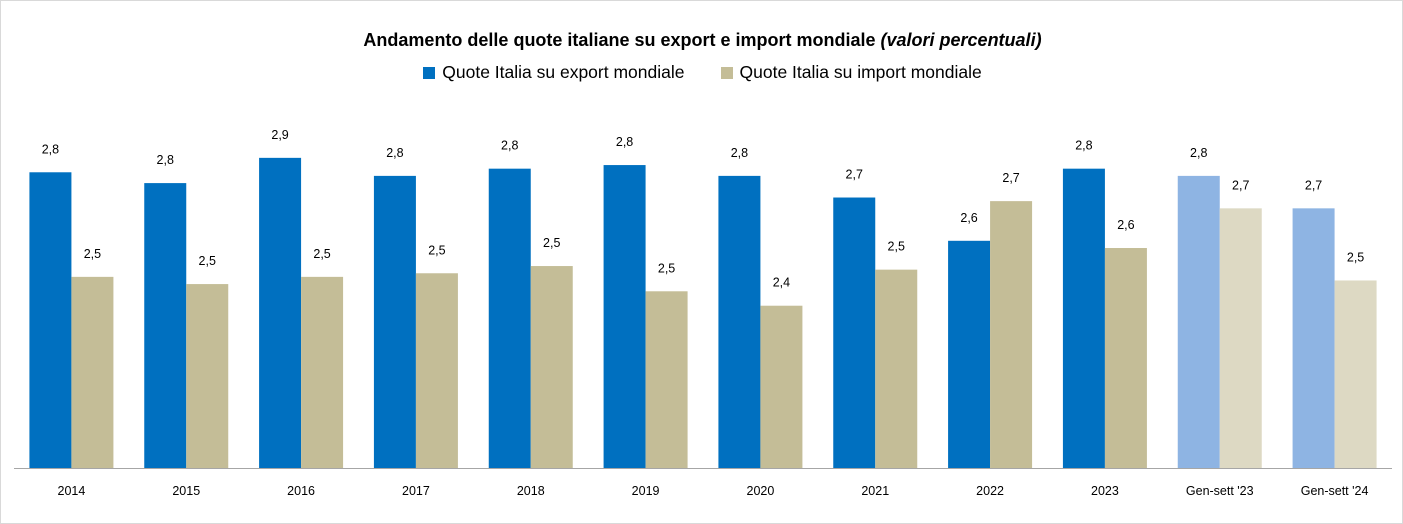  I want to click on data-label-import-7: 2,5, so click(896, 247).